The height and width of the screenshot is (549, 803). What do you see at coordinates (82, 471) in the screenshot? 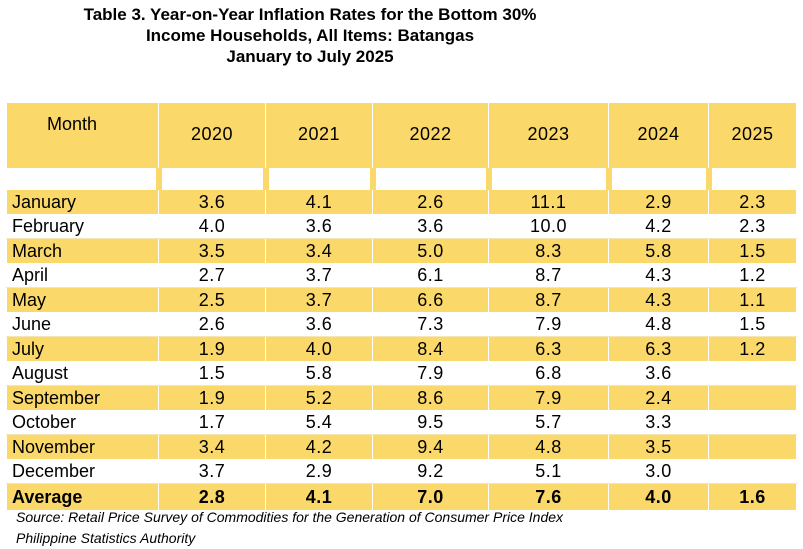
I see `month-cell: December` at bounding box center [82, 471].